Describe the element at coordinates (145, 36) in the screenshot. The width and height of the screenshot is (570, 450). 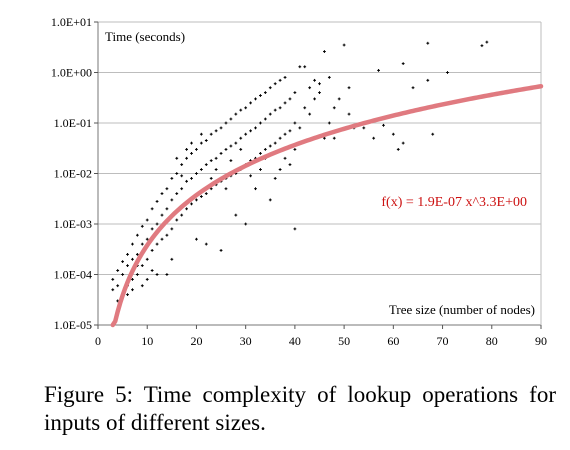
I see `y-axis-label: Time (seconds)` at that location.